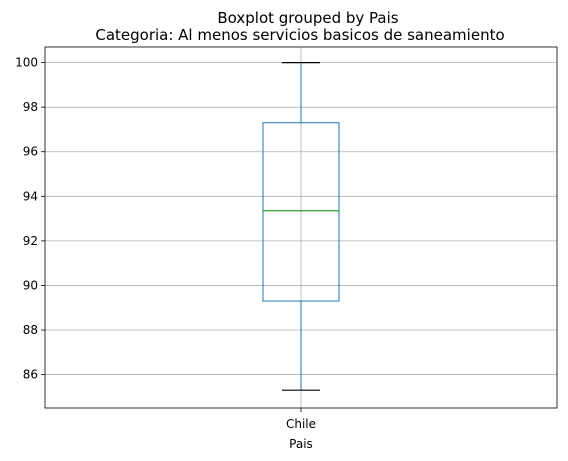 The height and width of the screenshot is (461, 568). What do you see at coordinates (307, 18) in the screenshot?
I see `chart-title: Boxplot grouped by Pais` at bounding box center [307, 18].